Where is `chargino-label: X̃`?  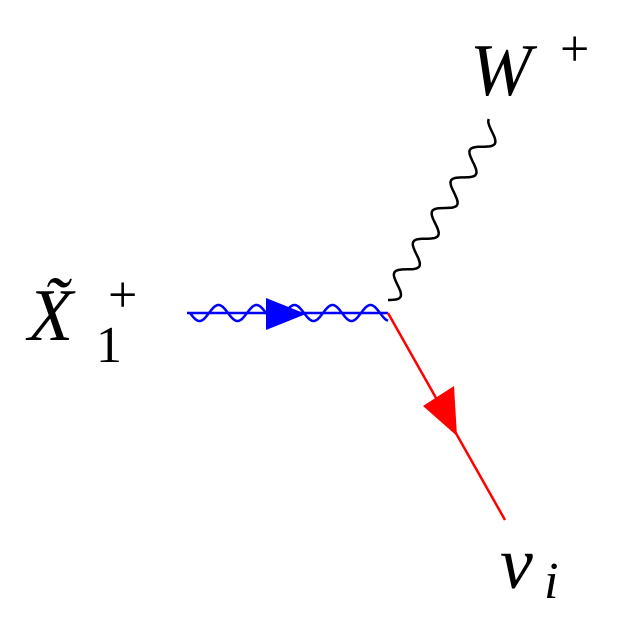
chargino-label: X̃ is located at coordinates (50, 316).